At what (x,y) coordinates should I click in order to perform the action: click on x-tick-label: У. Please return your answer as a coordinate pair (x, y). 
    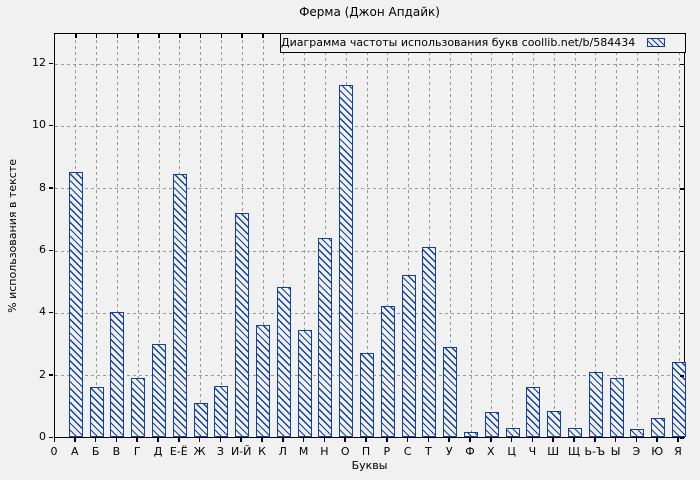
    Looking at the image, I should click on (449, 451).